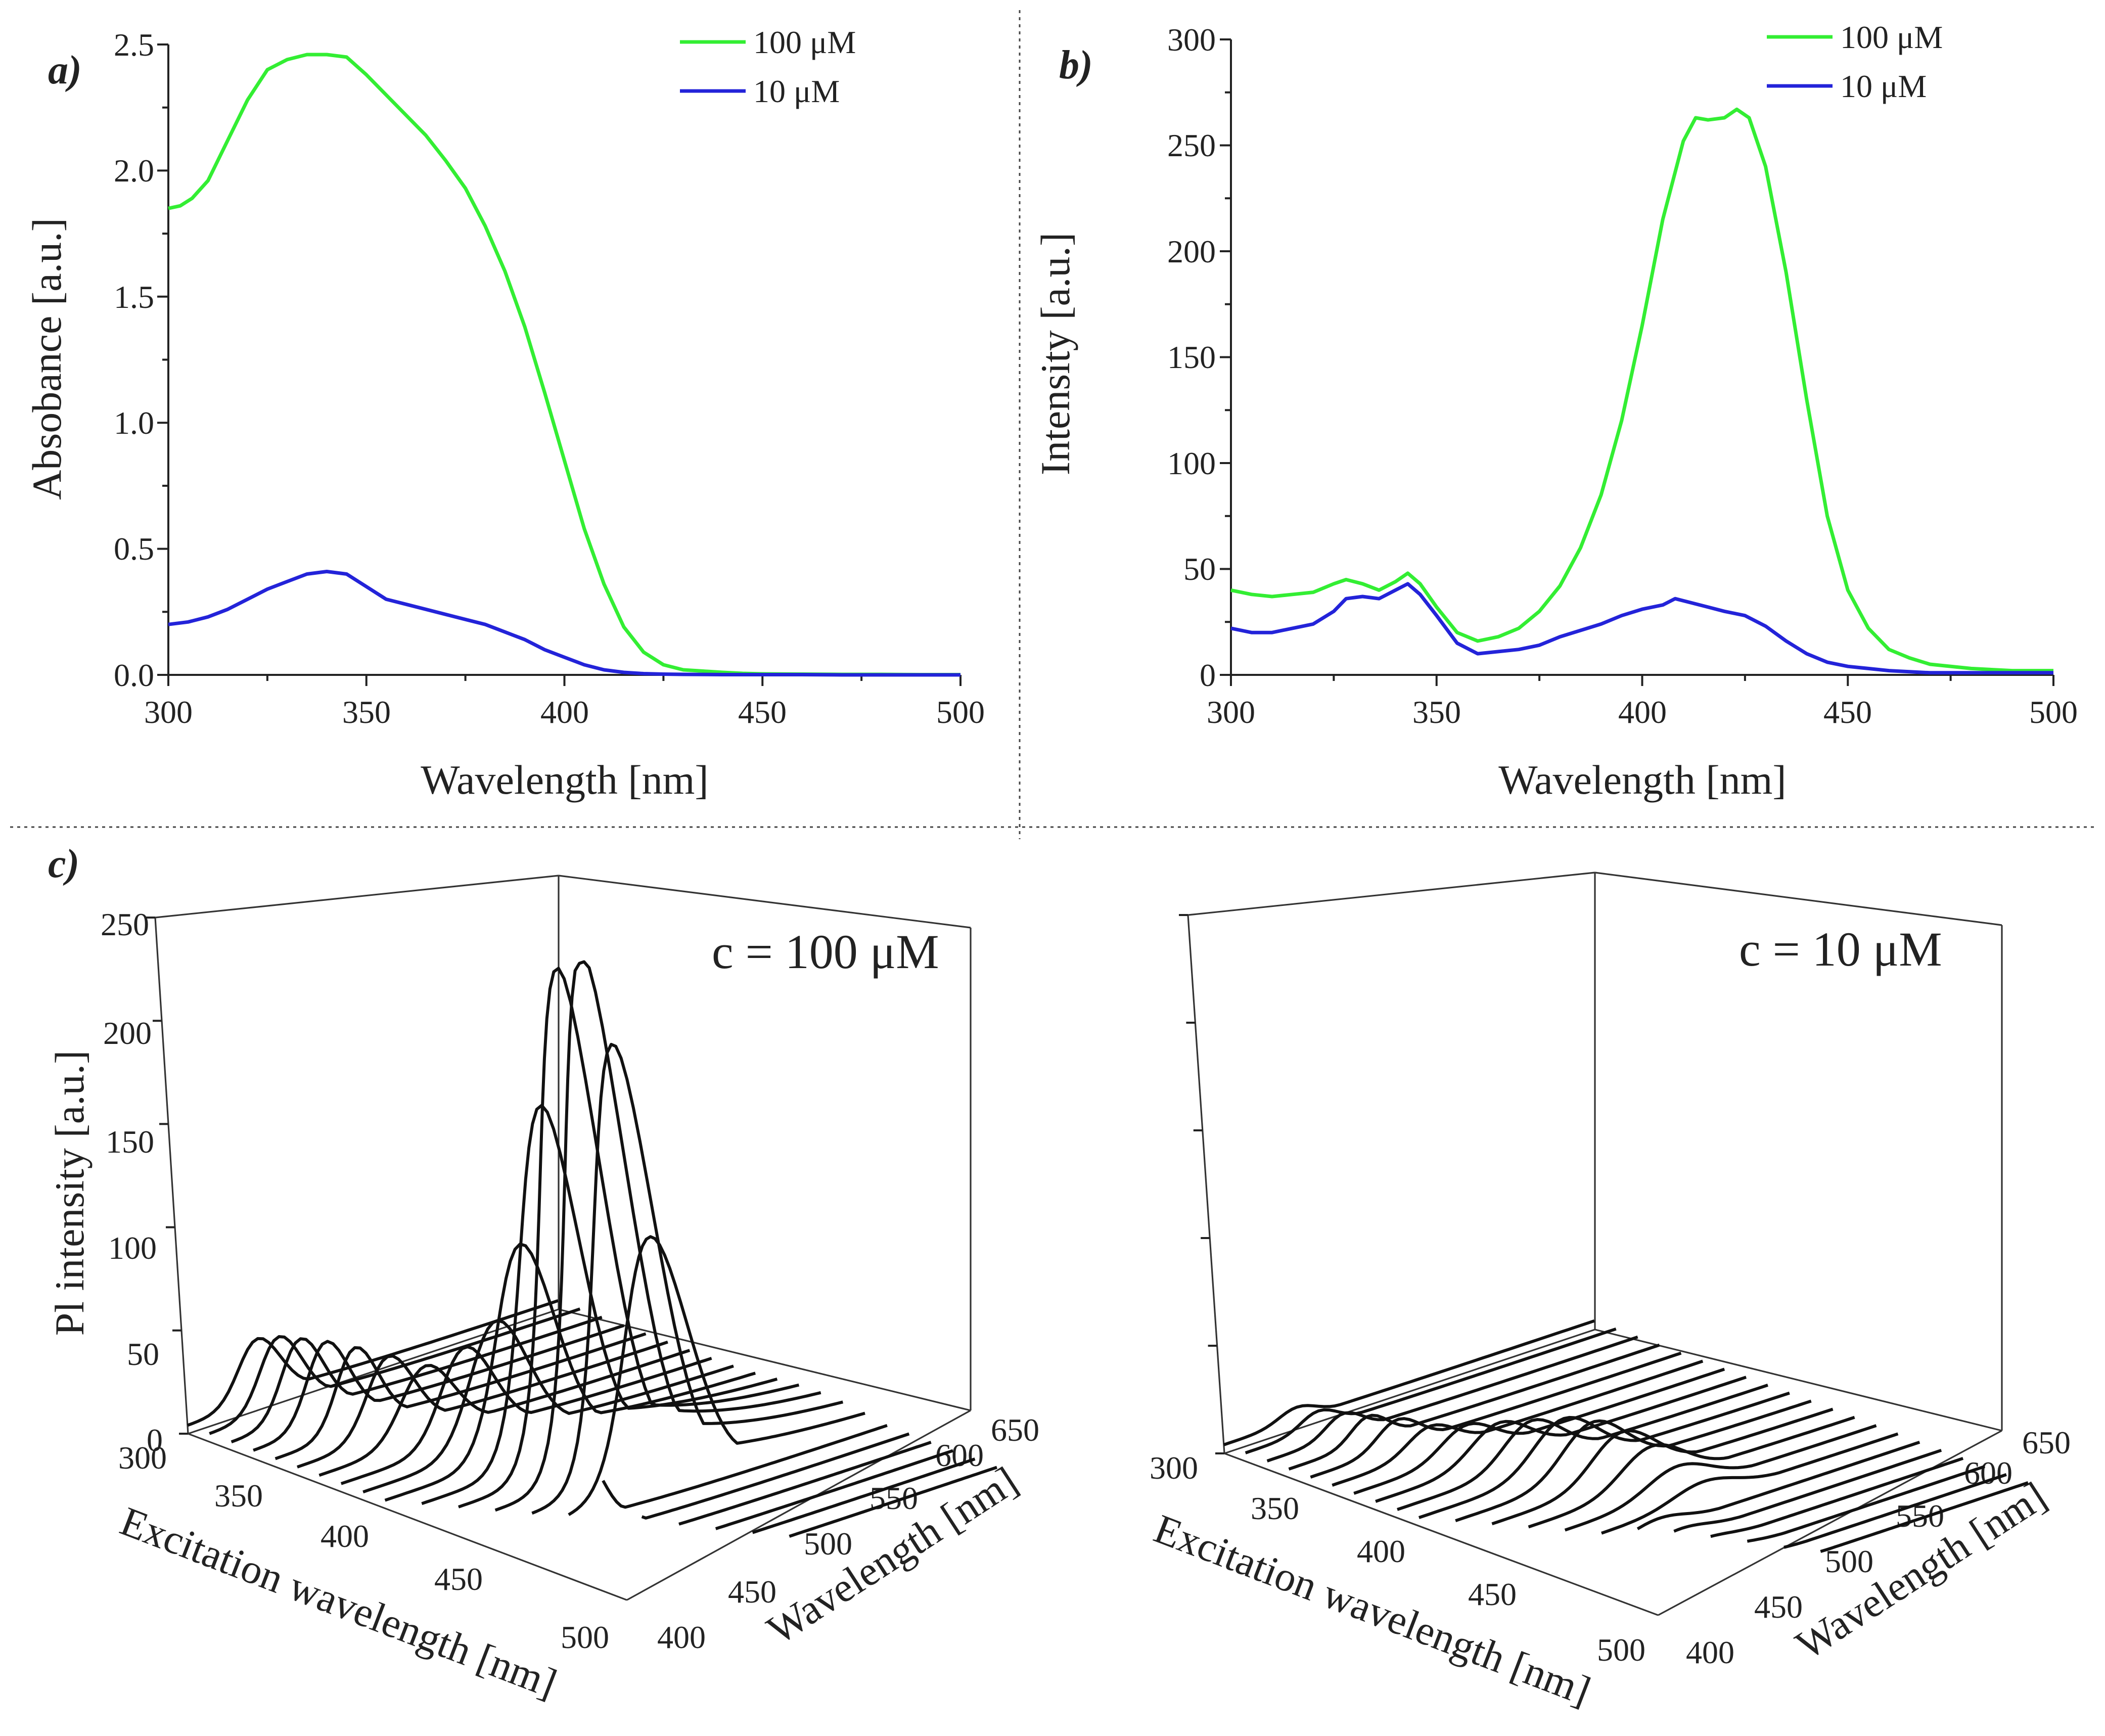  I want to click on y-tick-label: 0.0, so click(134, 675).